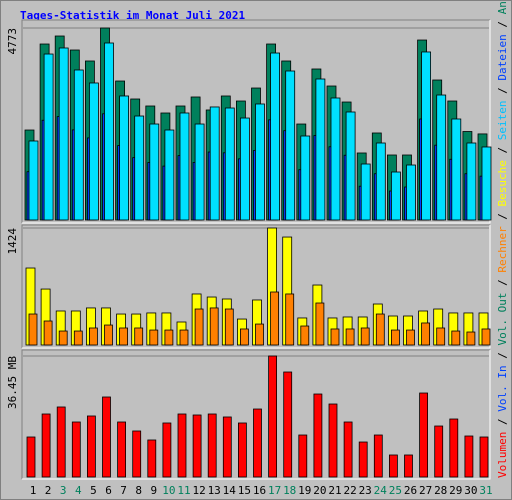  I want to click on x-tick-label: 1, so click(33, 490).